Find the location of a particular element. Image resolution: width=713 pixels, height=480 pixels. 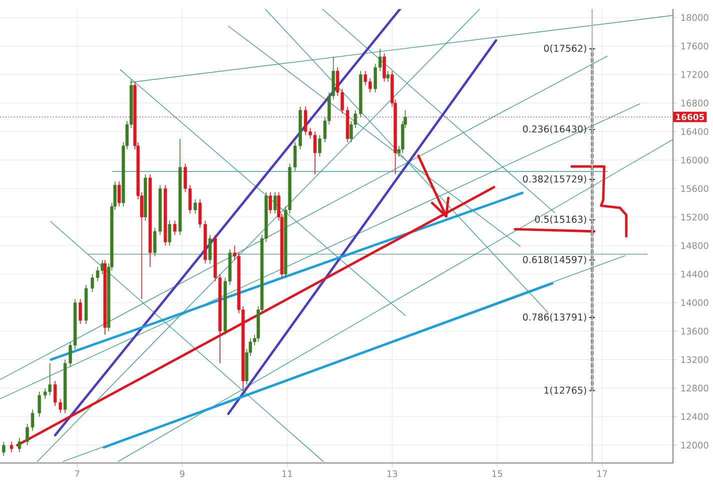

y-tick-label: 15600 is located at coordinates (694, 188).